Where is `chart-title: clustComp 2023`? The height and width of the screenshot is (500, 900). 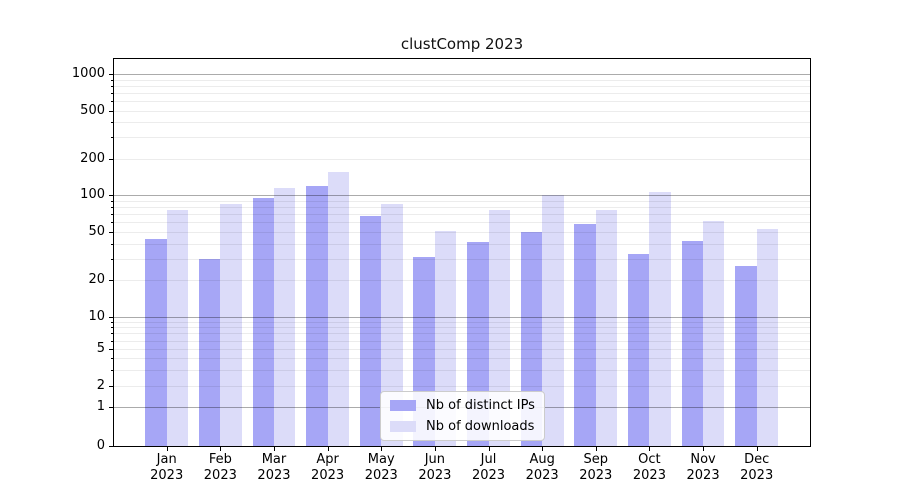
chart-title: clustComp 2023 is located at coordinates (462, 44).